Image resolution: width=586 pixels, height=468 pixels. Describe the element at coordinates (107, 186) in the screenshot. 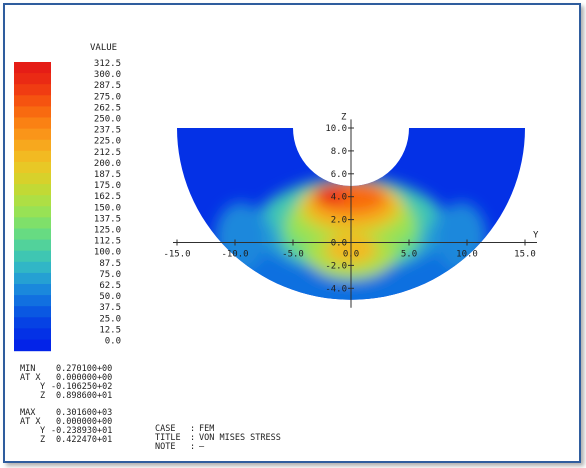

I see `legend-level-label: 175.0` at that location.